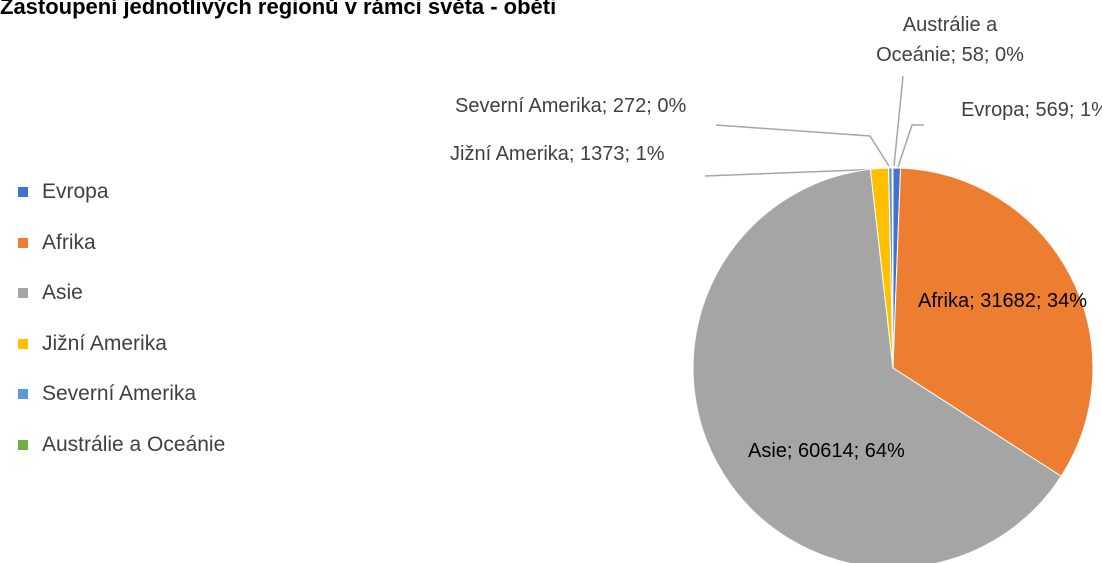 Image resolution: width=1102 pixels, height=563 pixels. What do you see at coordinates (62, 292) in the screenshot?
I see `legend-label: Asie` at bounding box center [62, 292].